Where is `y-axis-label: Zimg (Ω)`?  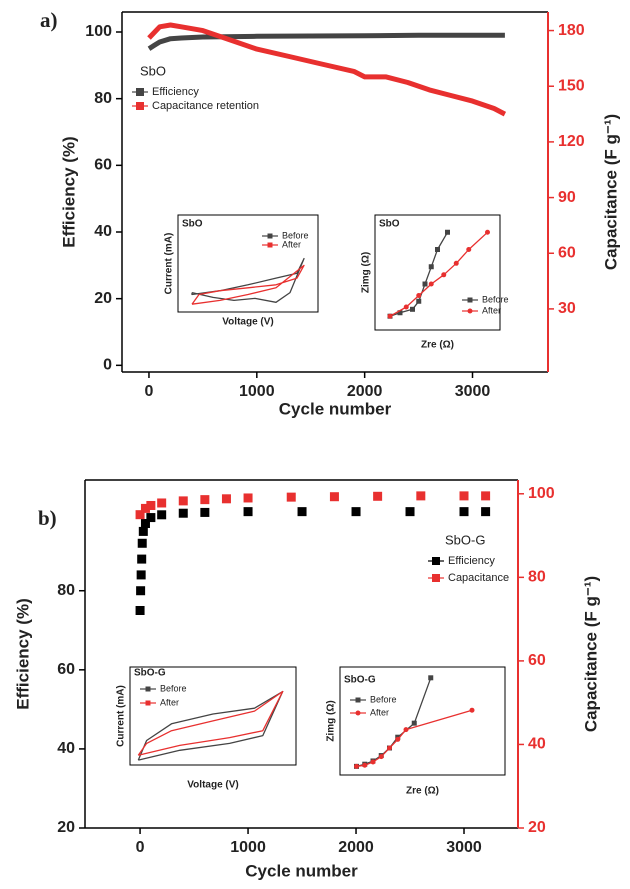
y-axis-label: Zimg (Ω) is located at coordinates (331, 720).